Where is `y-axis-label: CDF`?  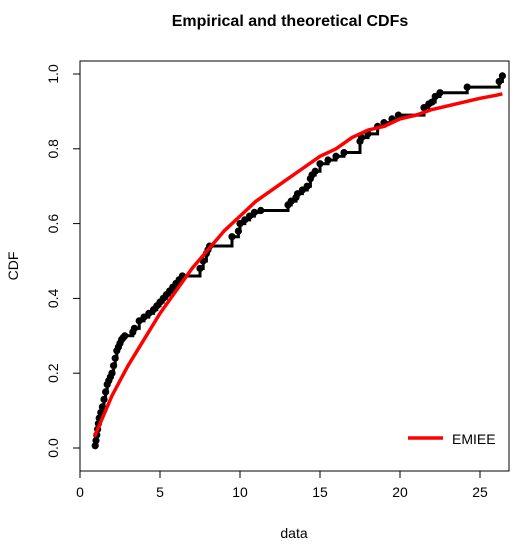
y-axis-label: CDF is located at coordinates (13, 266).